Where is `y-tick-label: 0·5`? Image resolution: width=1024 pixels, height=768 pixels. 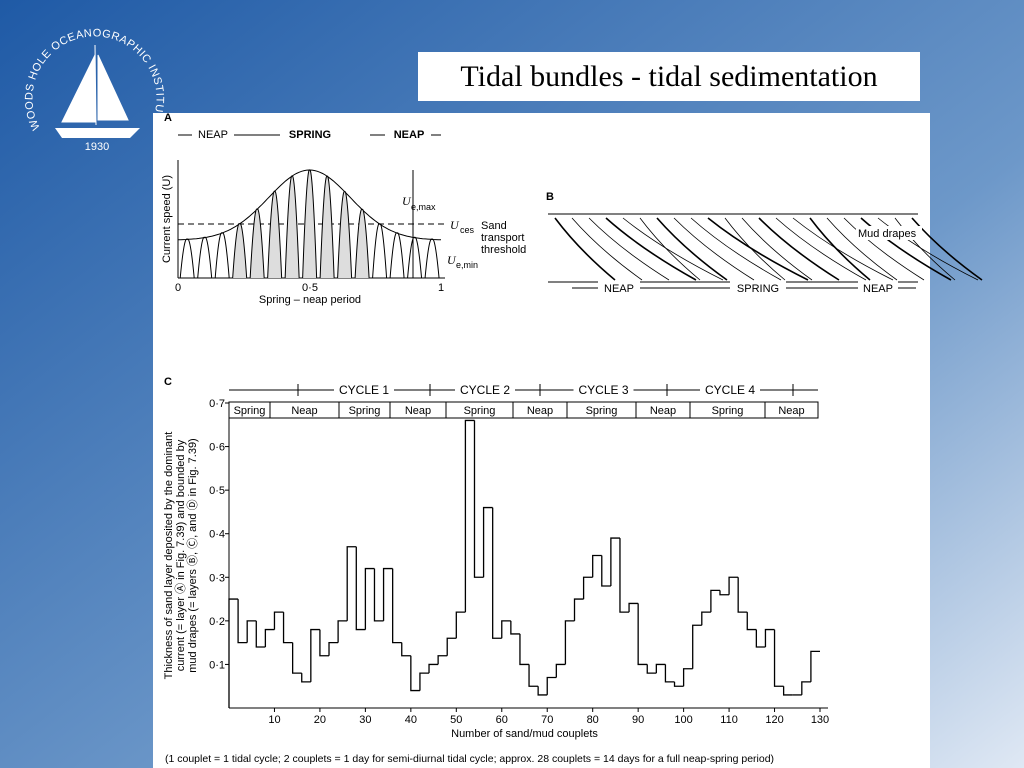
y-tick-label: 0·5 is located at coordinates (217, 491).